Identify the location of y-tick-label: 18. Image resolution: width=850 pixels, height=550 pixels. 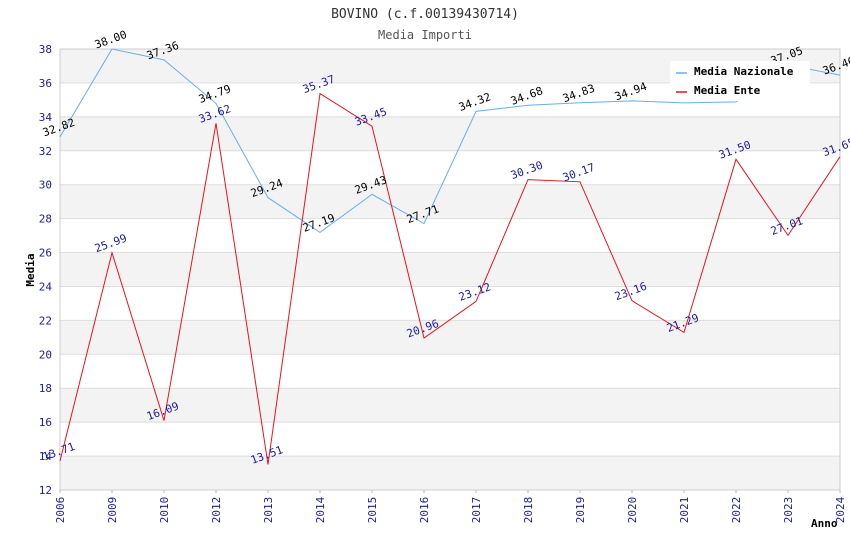
(45, 388).